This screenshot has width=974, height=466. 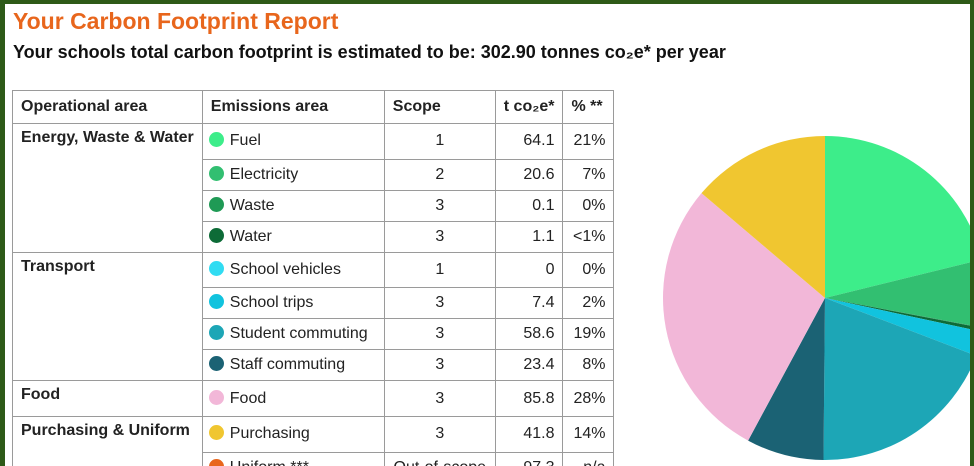 What do you see at coordinates (248, 398) in the screenshot?
I see `emissions-area-label: Food` at bounding box center [248, 398].